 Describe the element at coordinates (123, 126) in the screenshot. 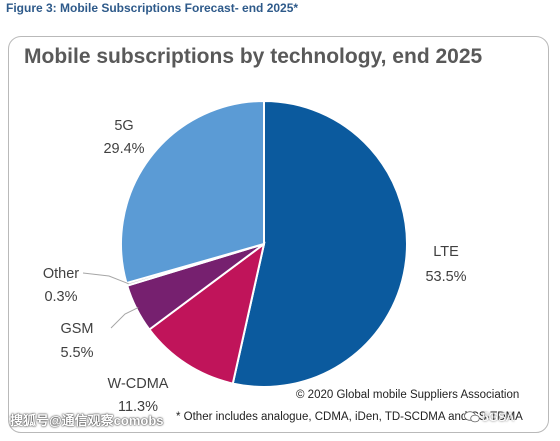

I see `slice-label-5g: 5G` at that location.